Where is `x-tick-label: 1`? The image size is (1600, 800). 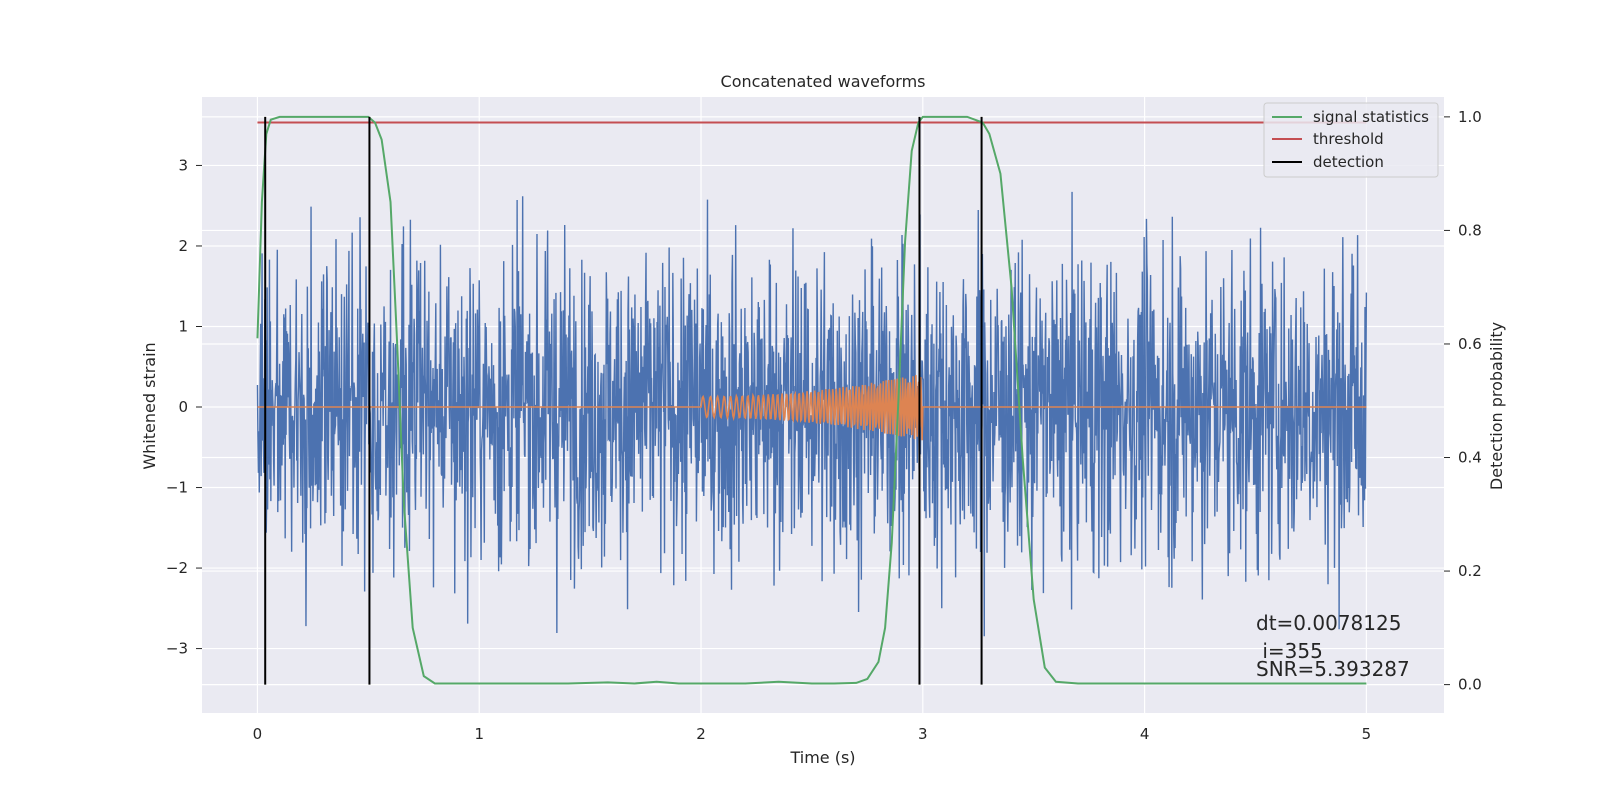 x-tick-label: 1 is located at coordinates (479, 734).